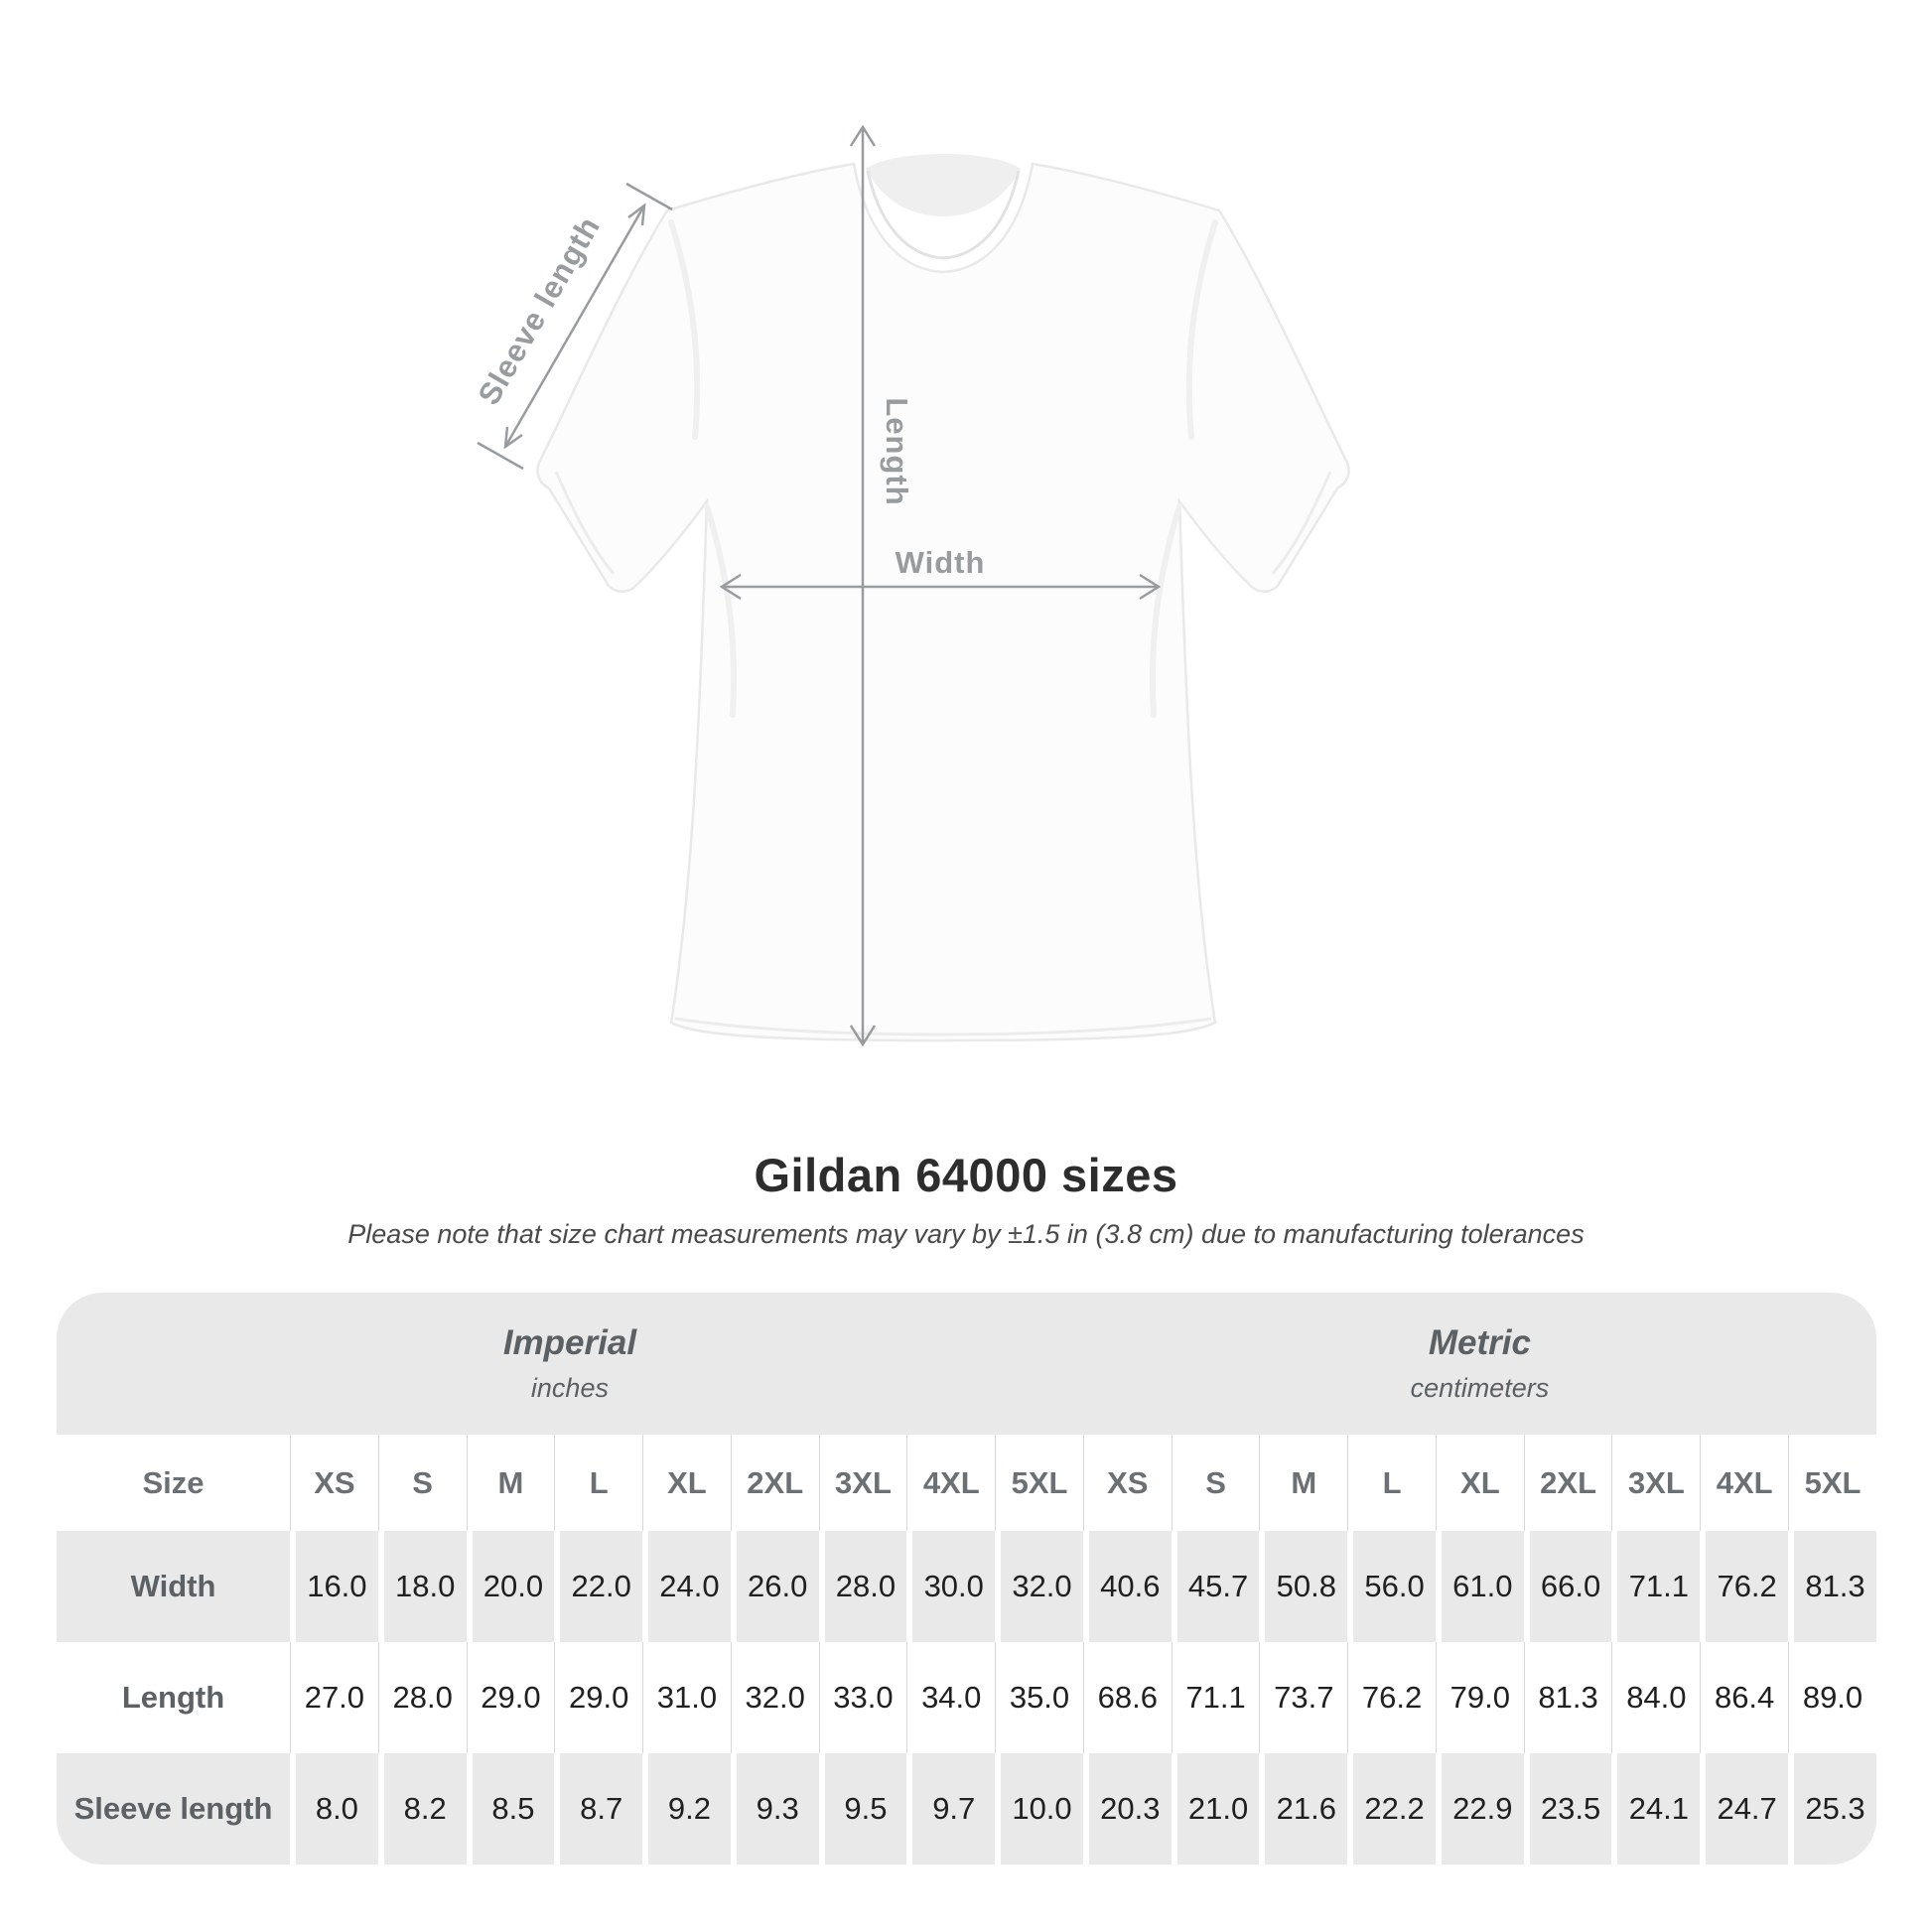 This screenshot has width=1932, height=1932. Describe the element at coordinates (1656, 1809) in the screenshot. I see `value-cell: 24.1` at that location.